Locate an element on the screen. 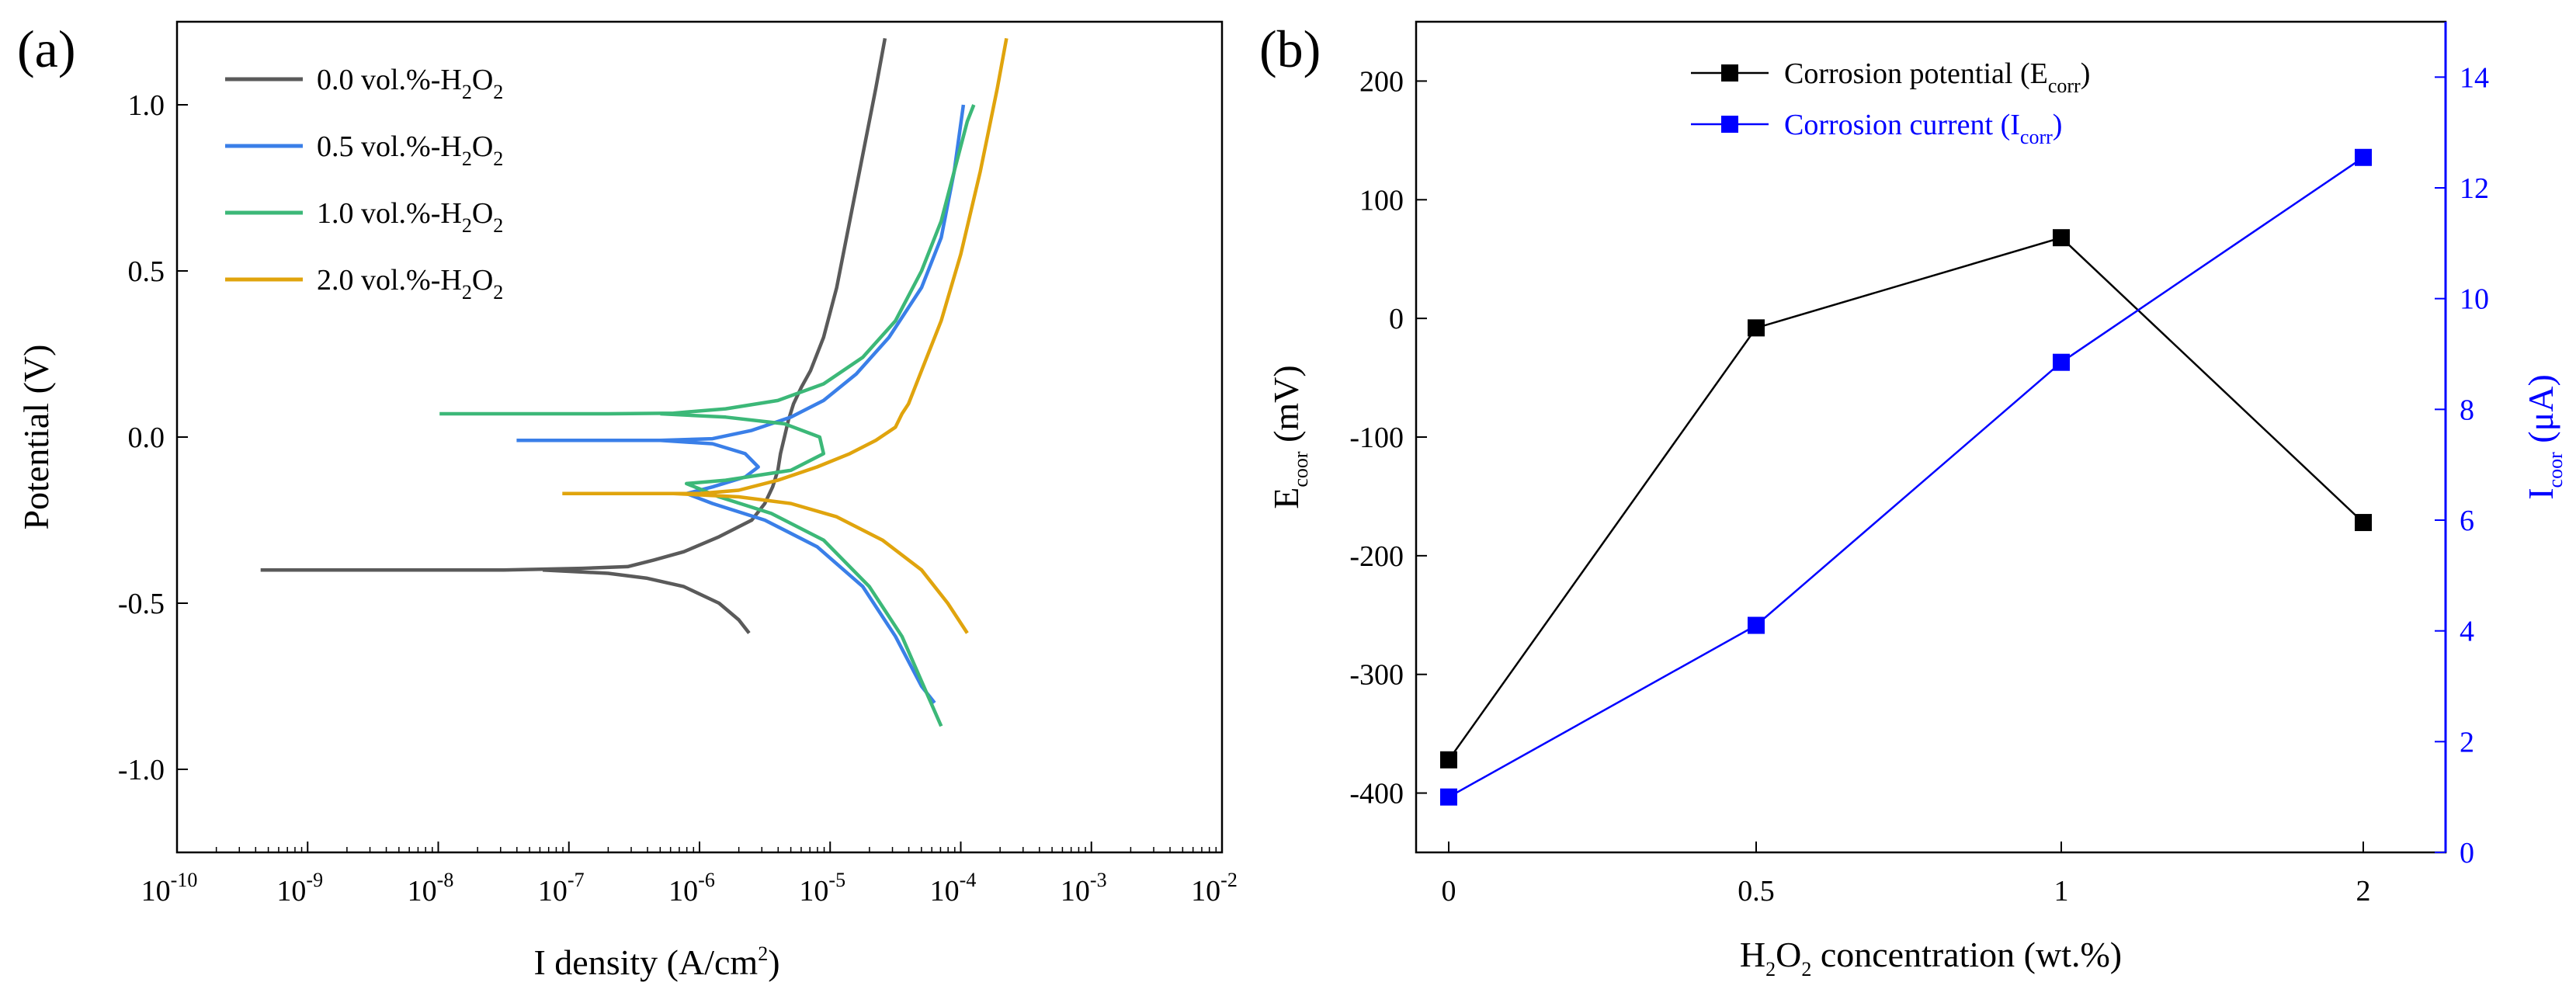 The image size is (2576, 1003). panel-b-y2-tick-label: 8 is located at coordinates (2467, 410).